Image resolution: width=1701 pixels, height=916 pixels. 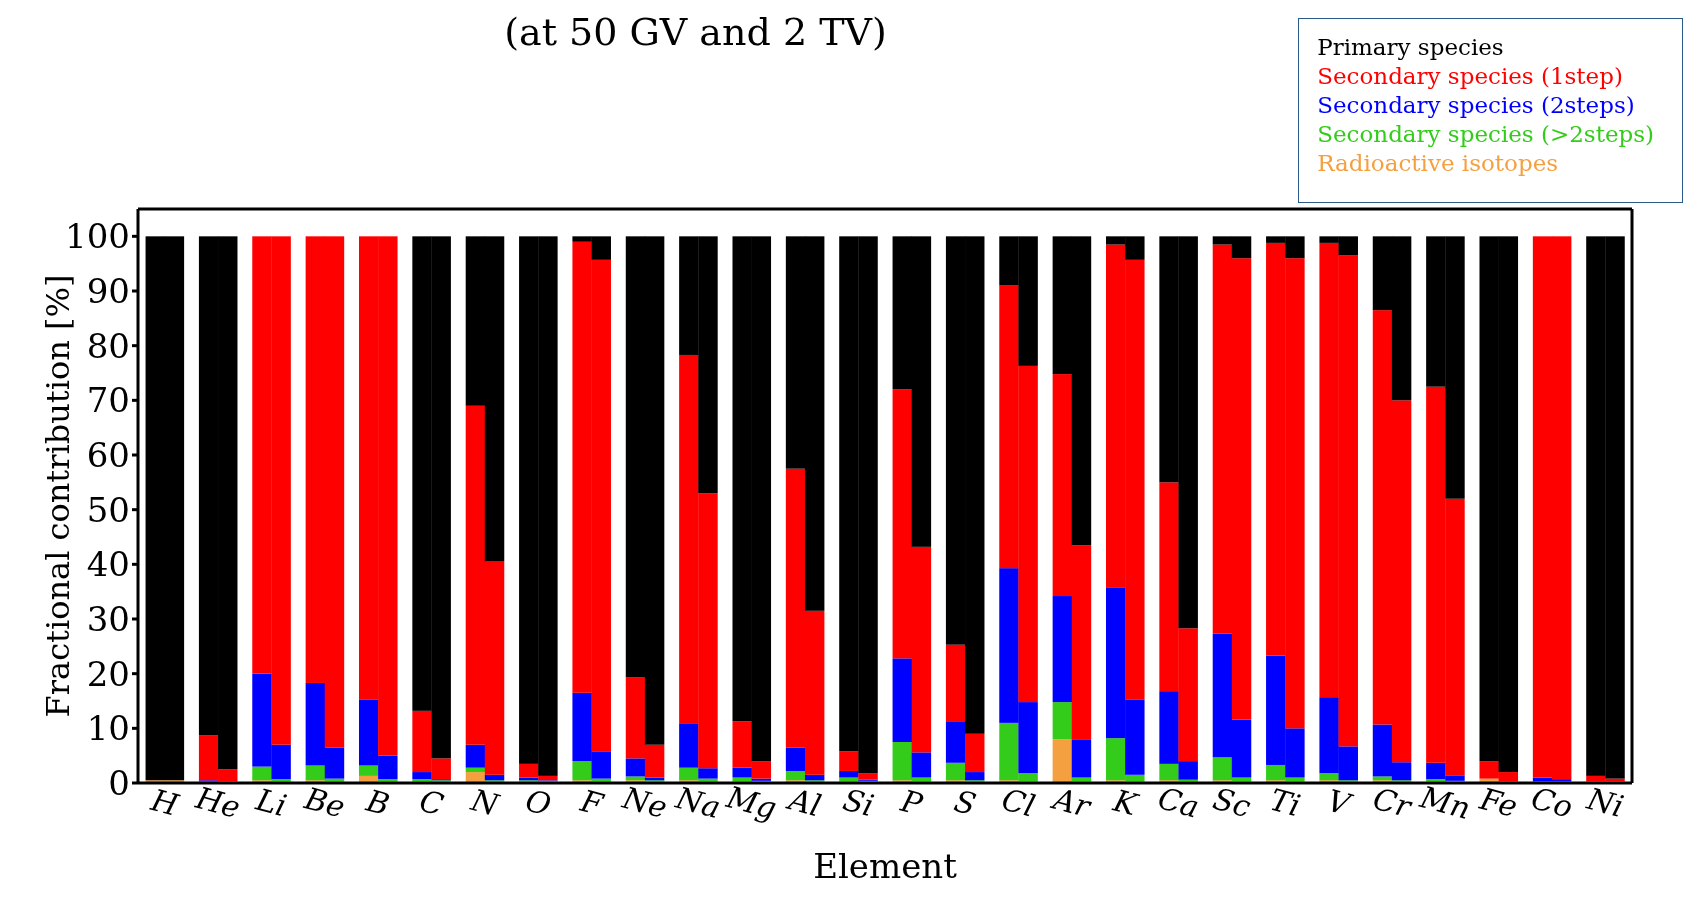 I want to click on x-tick-label: Co, so click(x=1552, y=802).